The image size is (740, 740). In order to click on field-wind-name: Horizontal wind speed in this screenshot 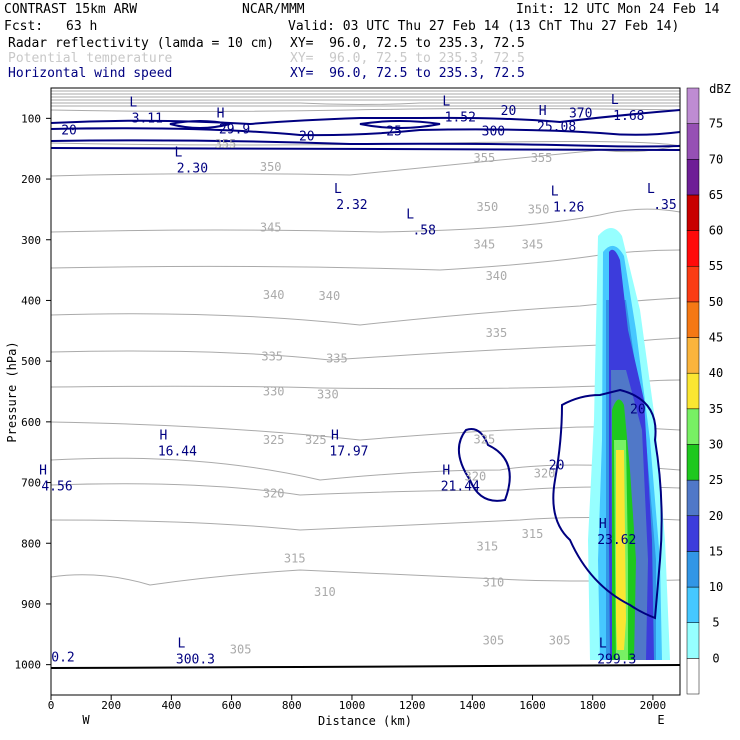, I will do `click(90, 73)`.